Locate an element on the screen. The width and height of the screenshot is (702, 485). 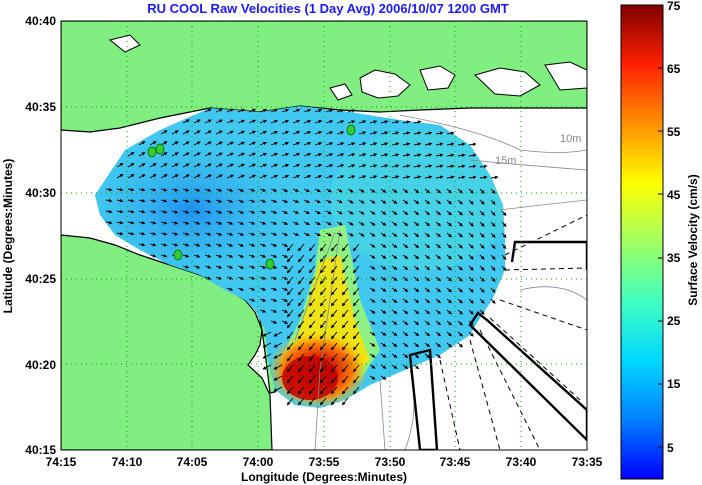
colorbar-tick: 75 is located at coordinates (674, 6).